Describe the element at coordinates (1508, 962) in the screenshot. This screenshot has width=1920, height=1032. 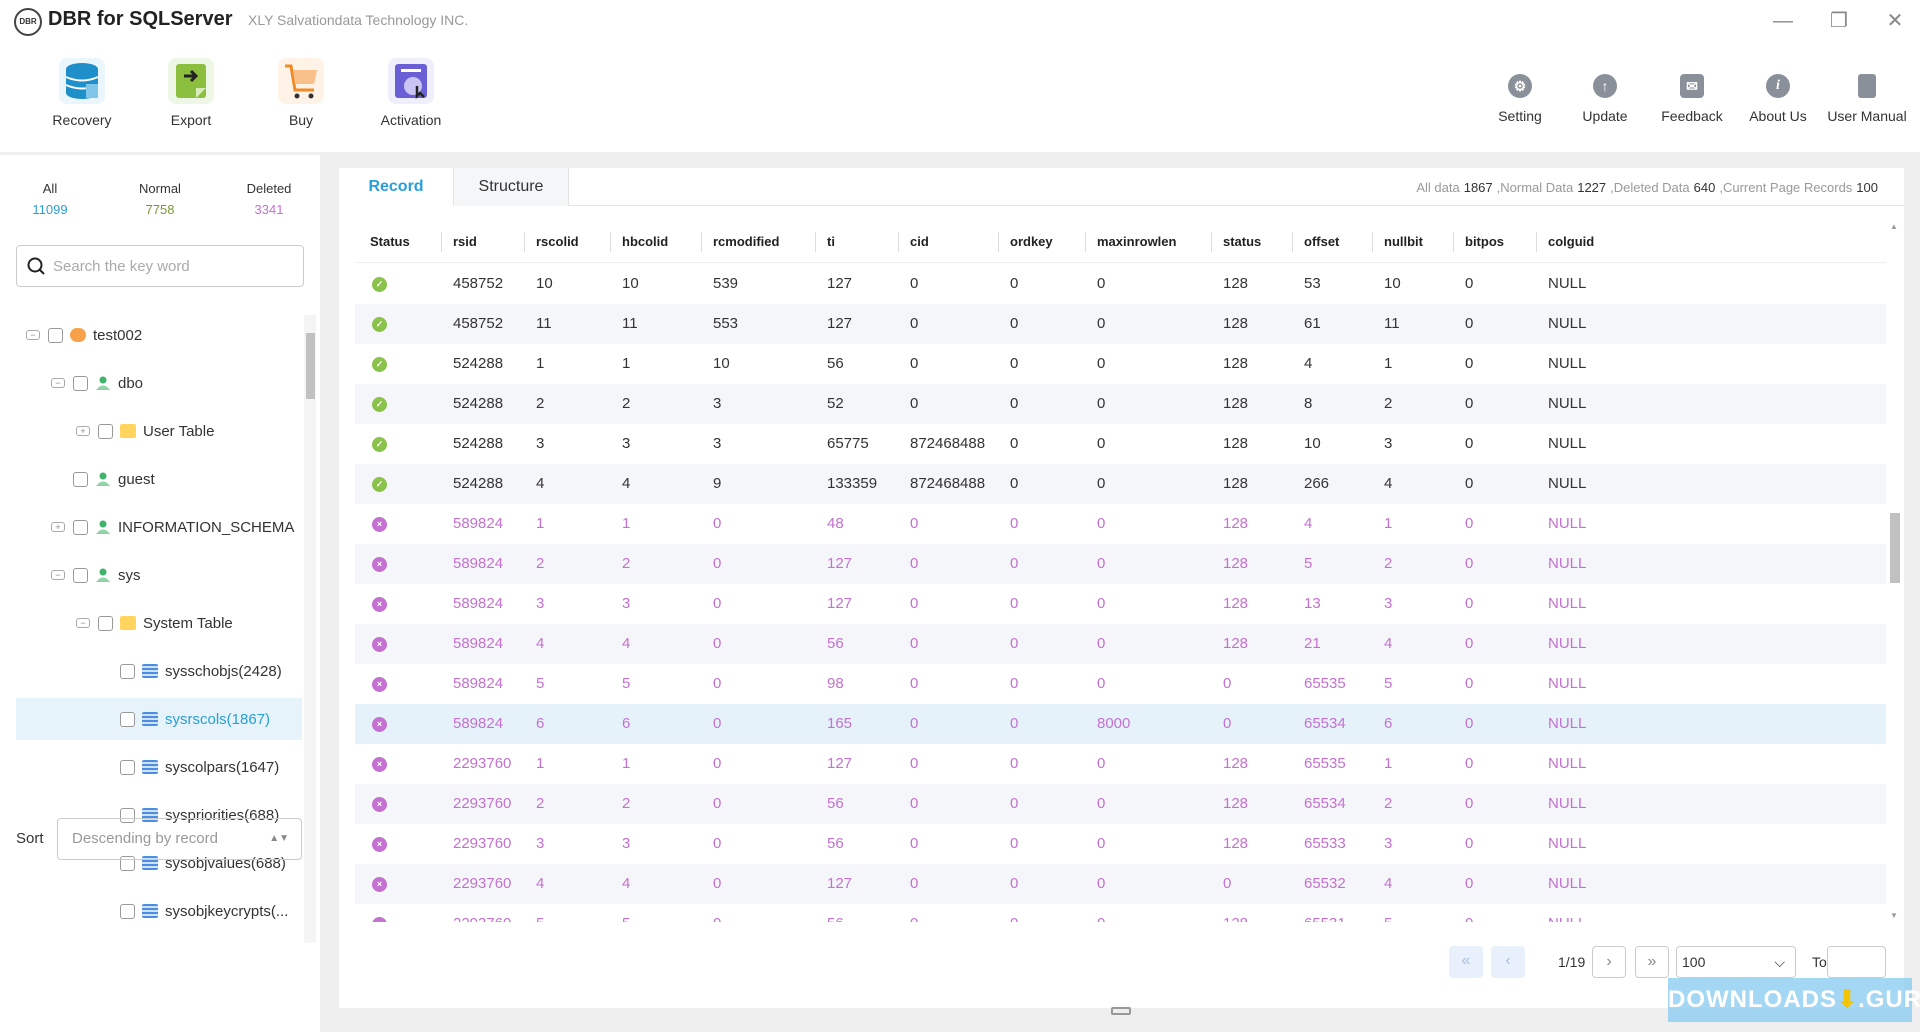
I see `prev-page-button: ‹` at that location.